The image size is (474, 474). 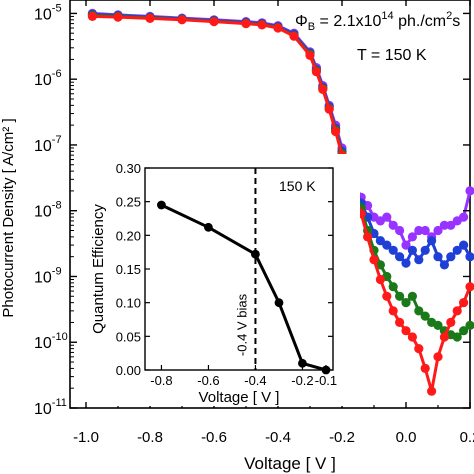 I want to click on inset-x-tick-label: -0.1, so click(x=326, y=380).